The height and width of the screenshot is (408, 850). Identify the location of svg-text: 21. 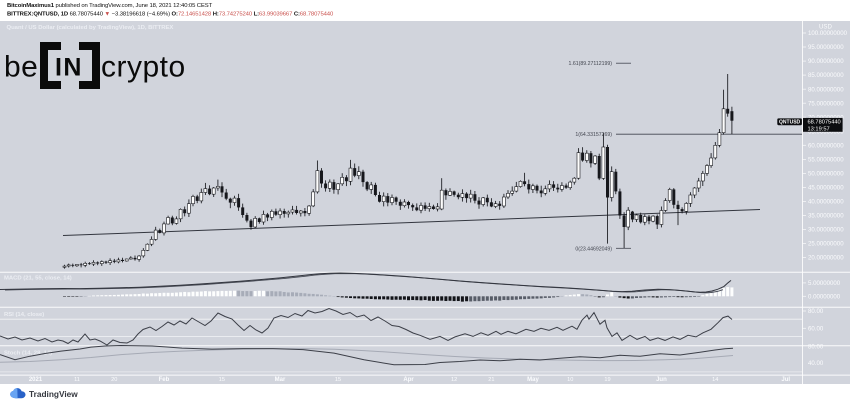
(491, 380).